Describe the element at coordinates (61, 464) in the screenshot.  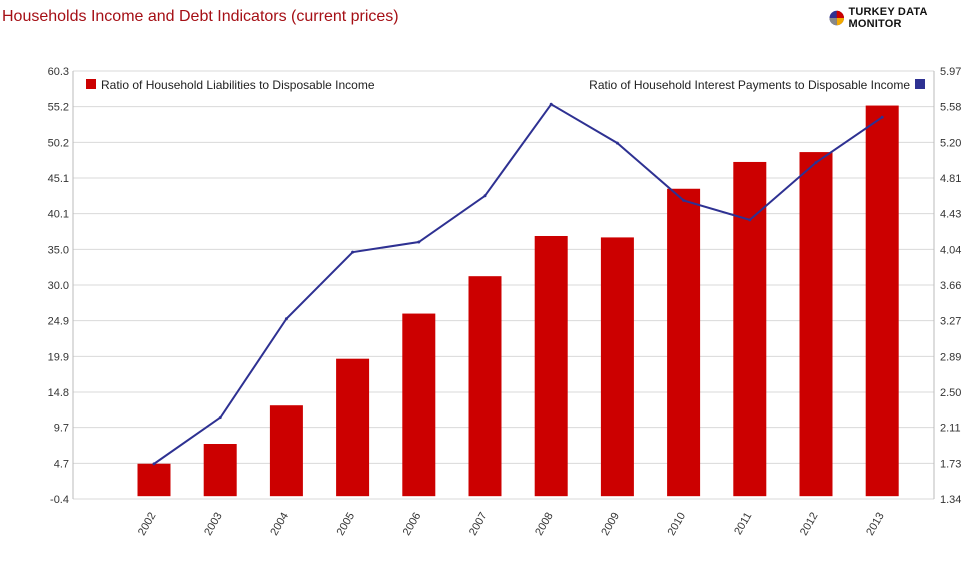
I see `left-tick-label: 4.7` at that location.